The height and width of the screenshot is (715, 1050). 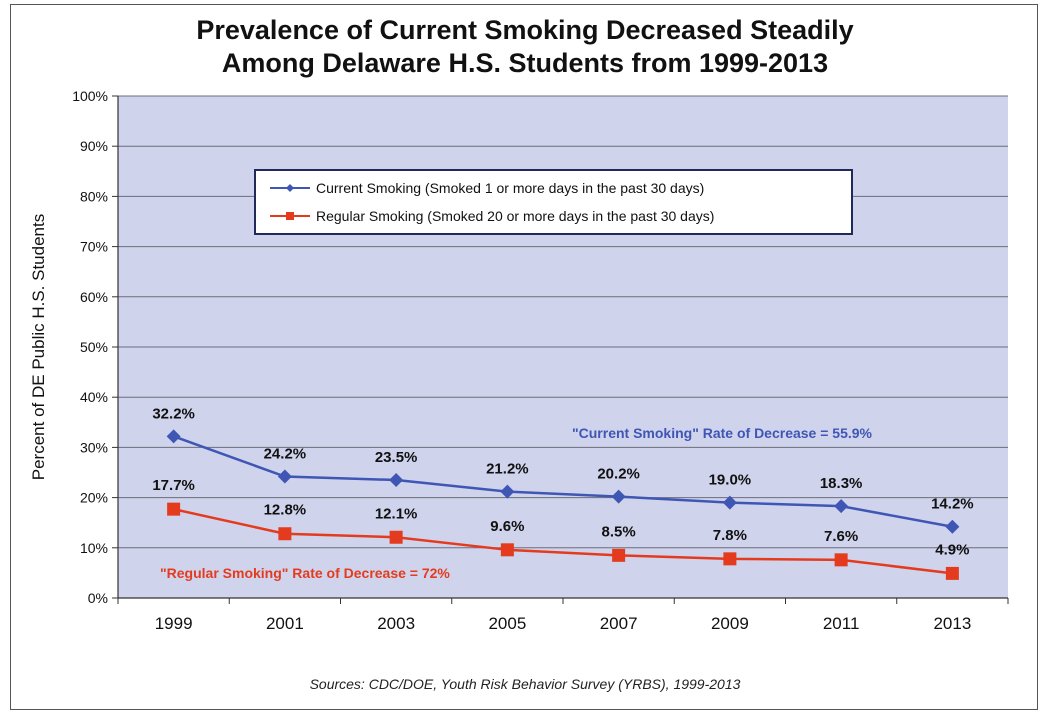 What do you see at coordinates (841, 483) in the screenshot?
I see `data-label: 18.3%` at bounding box center [841, 483].